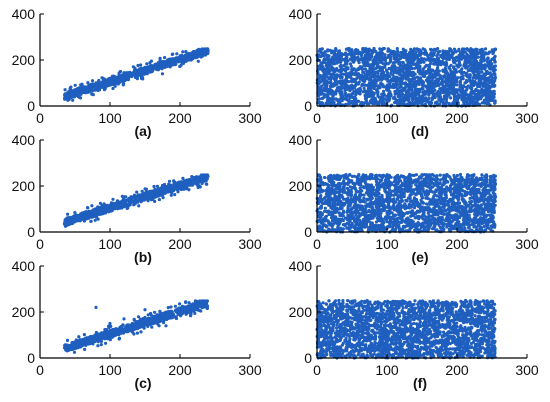  Describe the element at coordinates (110, 244) in the screenshot. I see `x-tick-label: 100` at that location.